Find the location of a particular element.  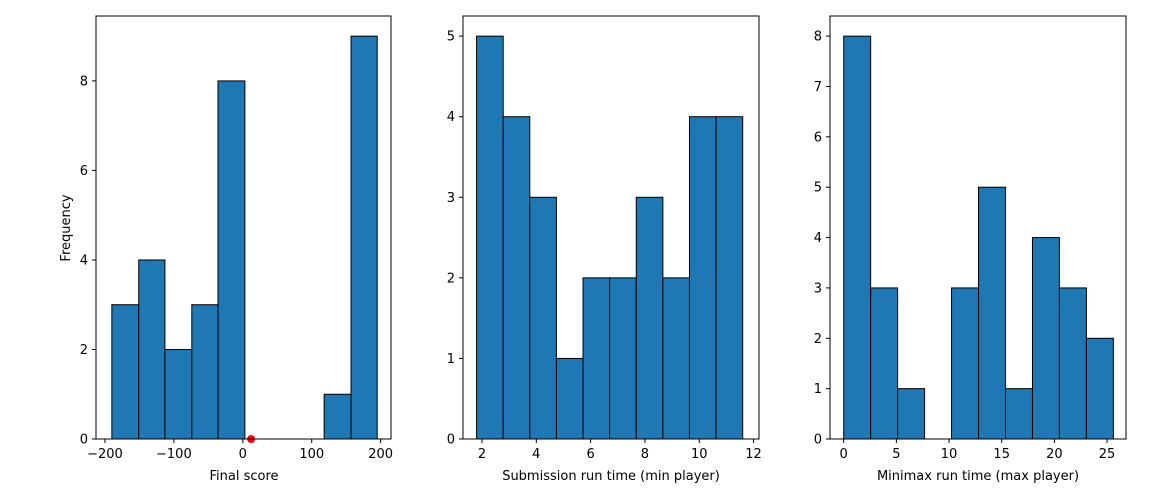

submission-runtime-ytick-label-0: 0 is located at coordinates (451, 440).